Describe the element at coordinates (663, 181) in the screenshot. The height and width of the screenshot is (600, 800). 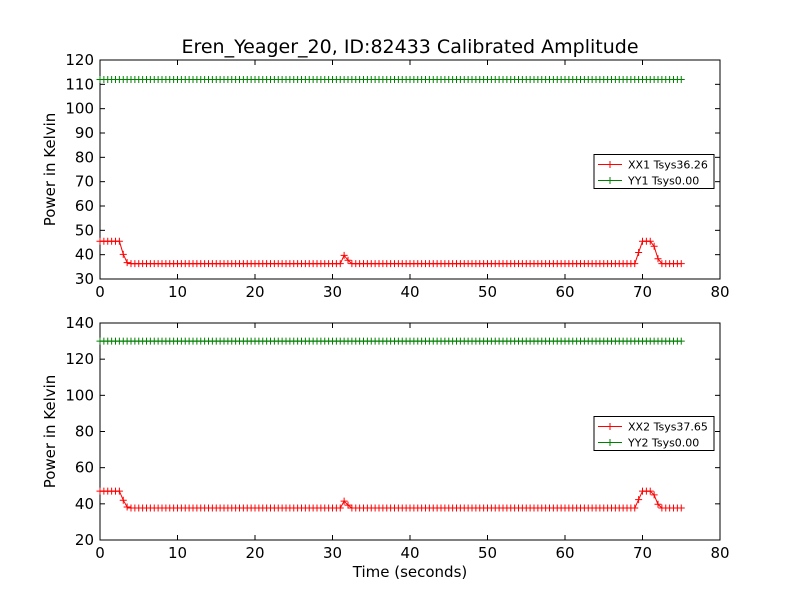
I see `legend-label: YY1 Tsys0.00` at that location.